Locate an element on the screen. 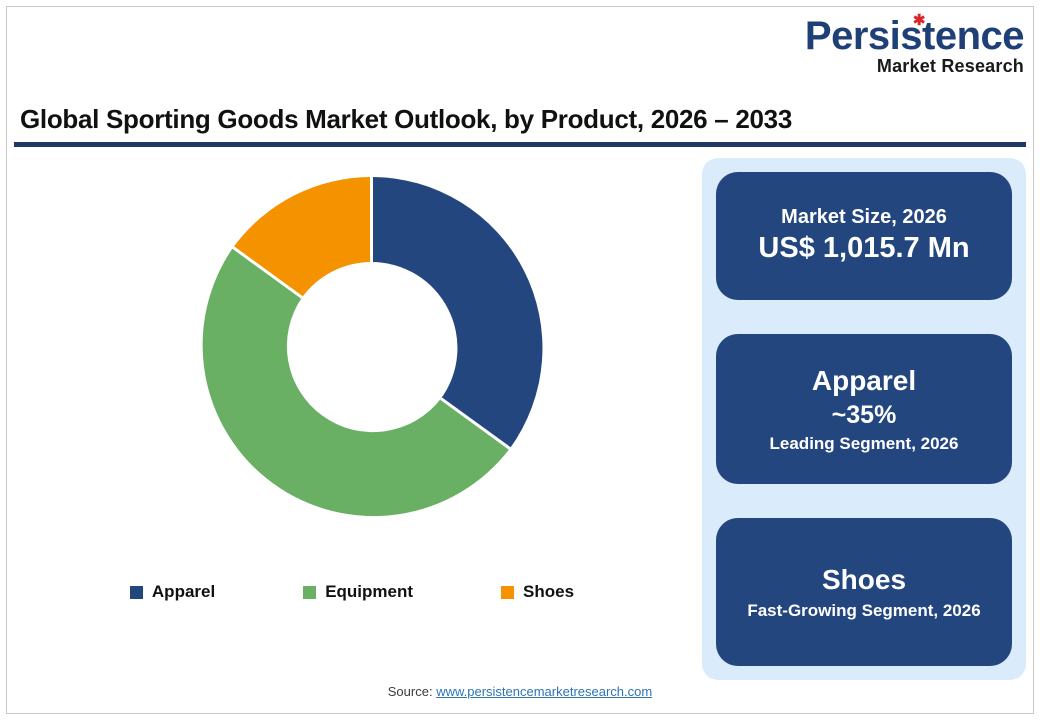 This screenshot has height=720, width=1040. legend-item-equipment: Equipment is located at coordinates (358, 592).